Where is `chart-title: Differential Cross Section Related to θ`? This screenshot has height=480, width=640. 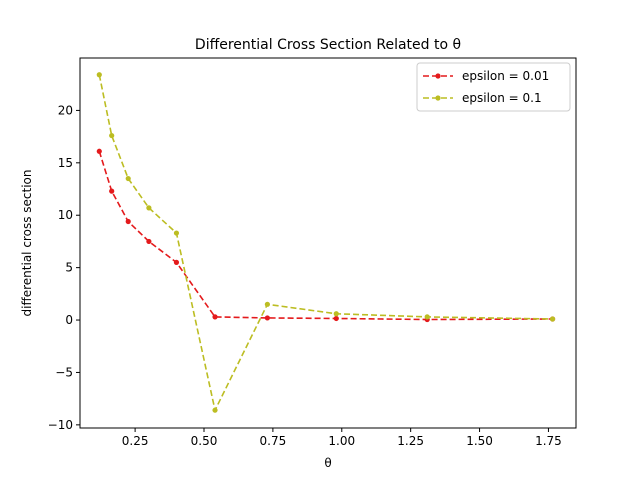
chart-title: Differential Cross Section Related to θ is located at coordinates (328, 45).